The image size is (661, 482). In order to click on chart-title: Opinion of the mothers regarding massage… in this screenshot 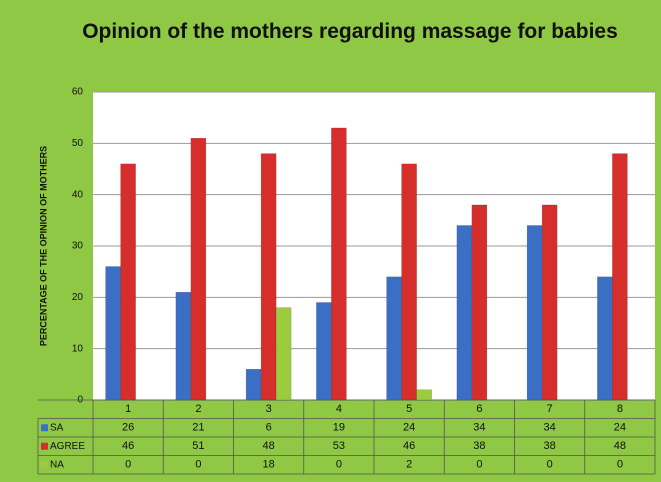, I will do `click(350, 31)`.